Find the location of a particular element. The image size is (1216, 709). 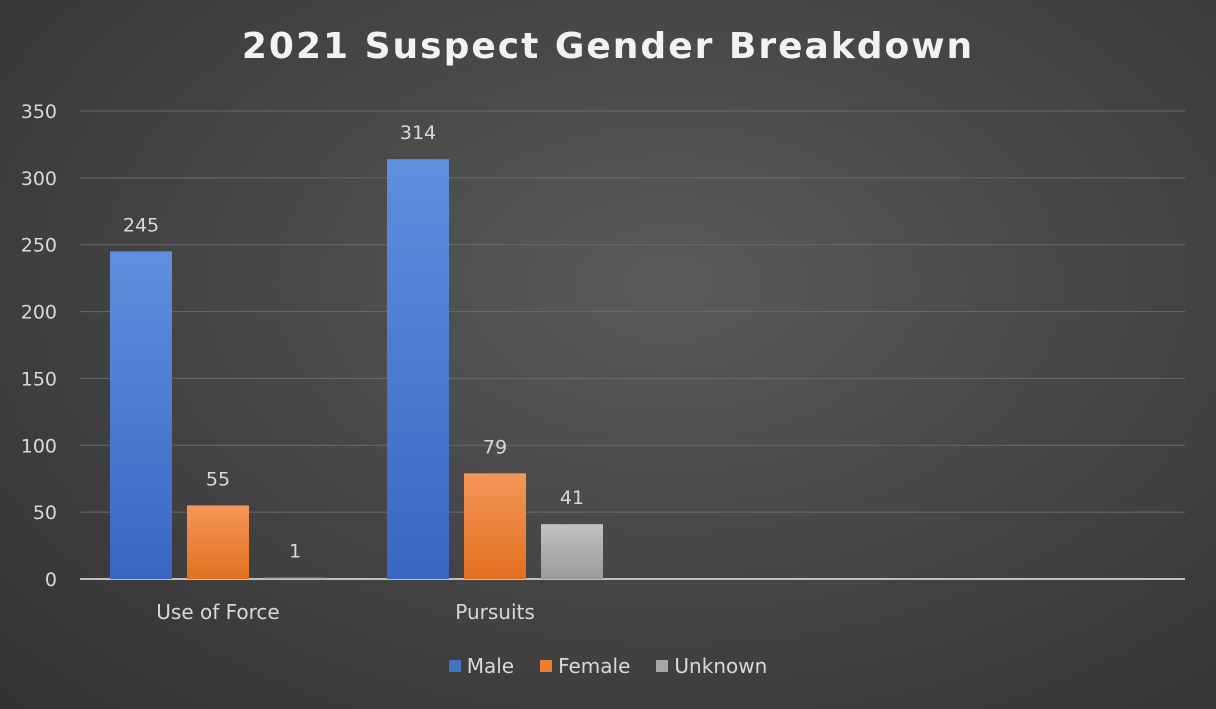

data-label: 314 is located at coordinates (418, 133).